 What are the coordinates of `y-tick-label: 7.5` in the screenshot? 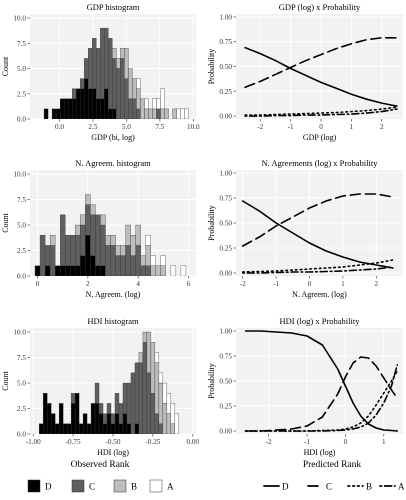 It's located at (21, 358).